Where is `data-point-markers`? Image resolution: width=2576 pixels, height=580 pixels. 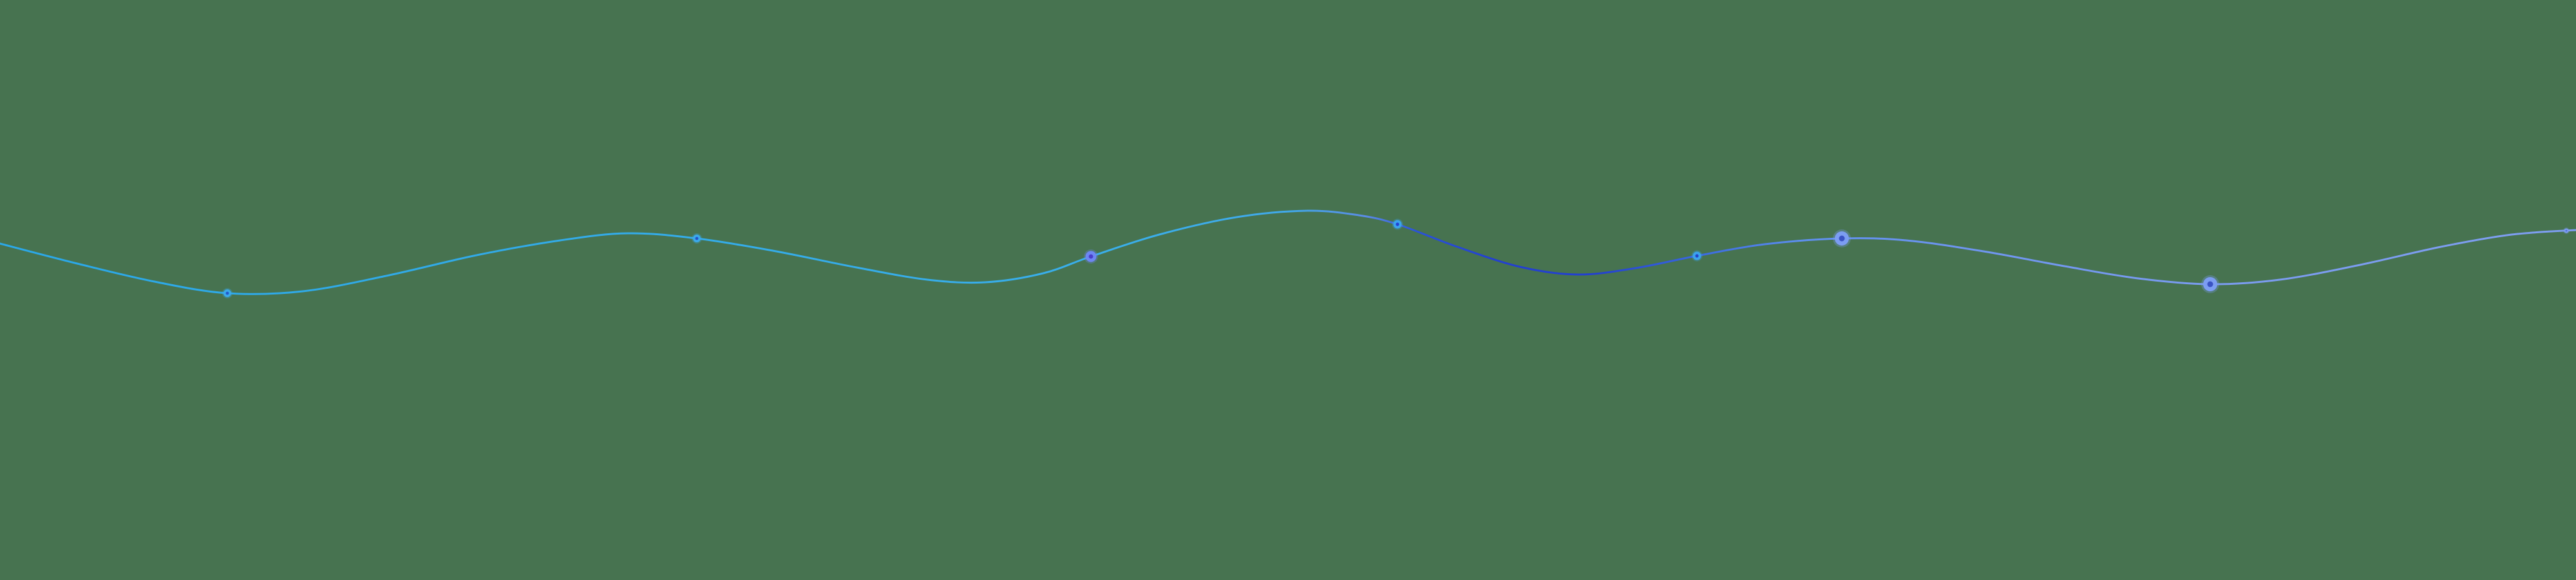
data-point-markers is located at coordinates (1396, 258).